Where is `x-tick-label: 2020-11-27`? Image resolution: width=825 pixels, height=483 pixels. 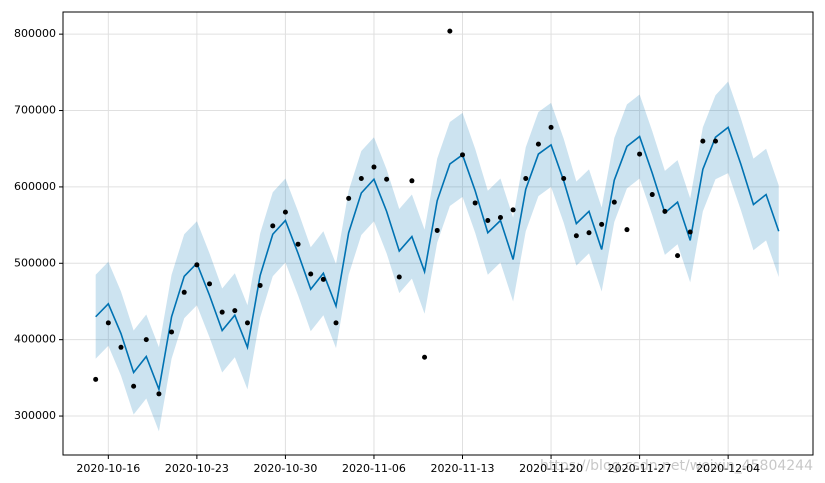
x-tick-label: 2020-11-27 is located at coordinates (640, 468).